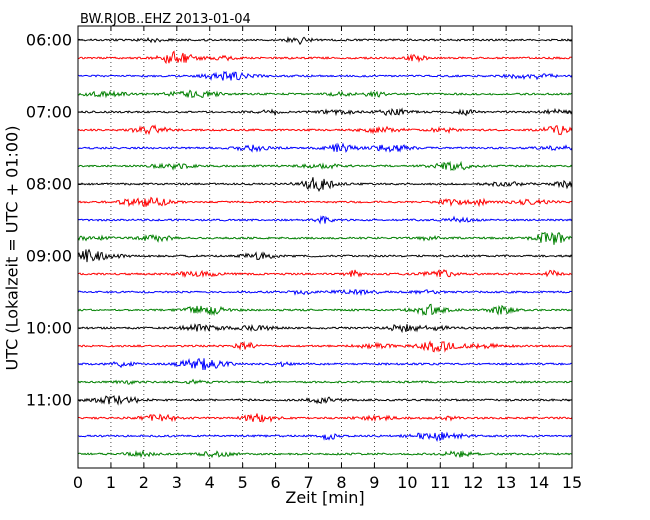 This screenshot has height=520, width=650. I want to click on x-tick-label: 5, so click(243, 482).